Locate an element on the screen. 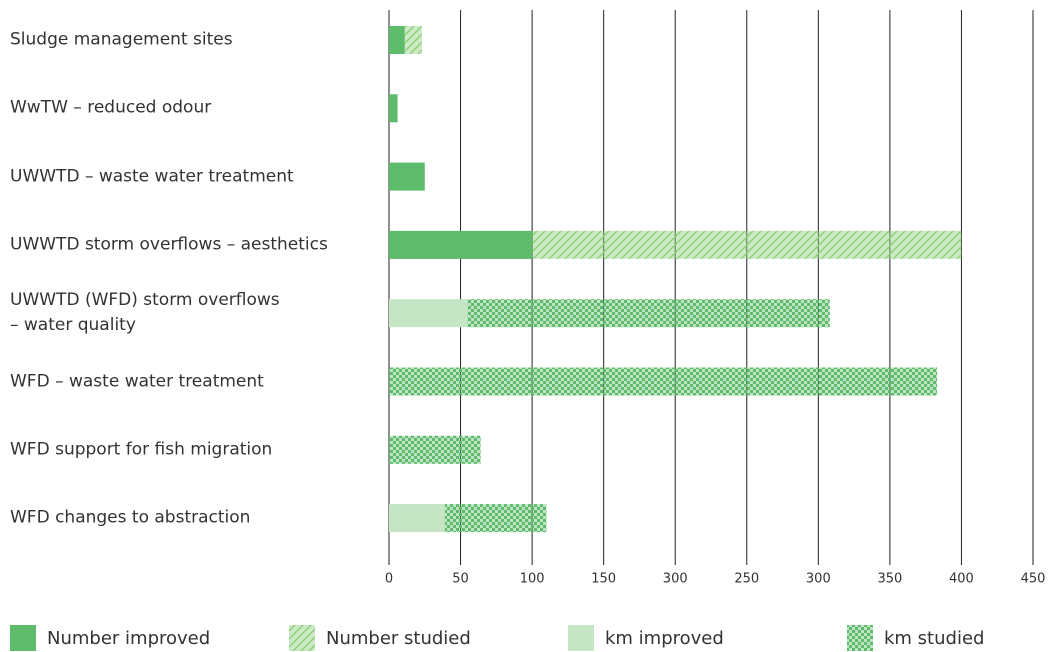 This screenshot has height=652, width=1050. x-tick-label: 250 is located at coordinates (746, 579).